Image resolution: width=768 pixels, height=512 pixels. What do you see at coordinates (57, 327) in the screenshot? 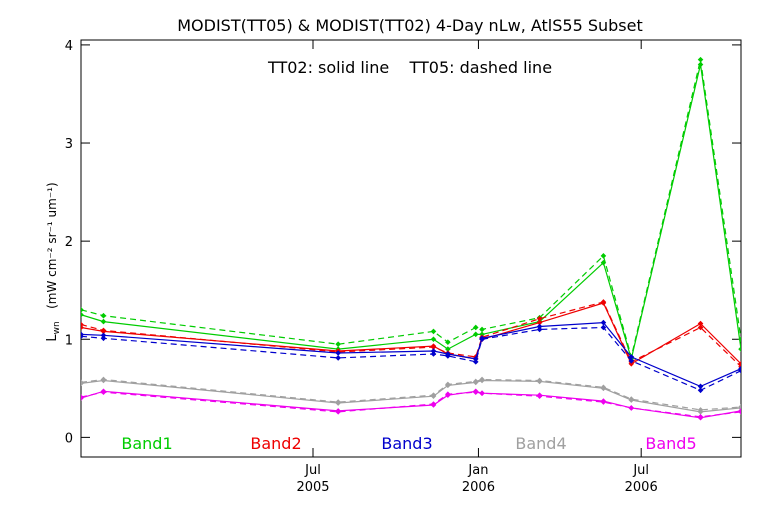
I see `y-axis-label-subscript: wn` at bounding box center [57, 327].